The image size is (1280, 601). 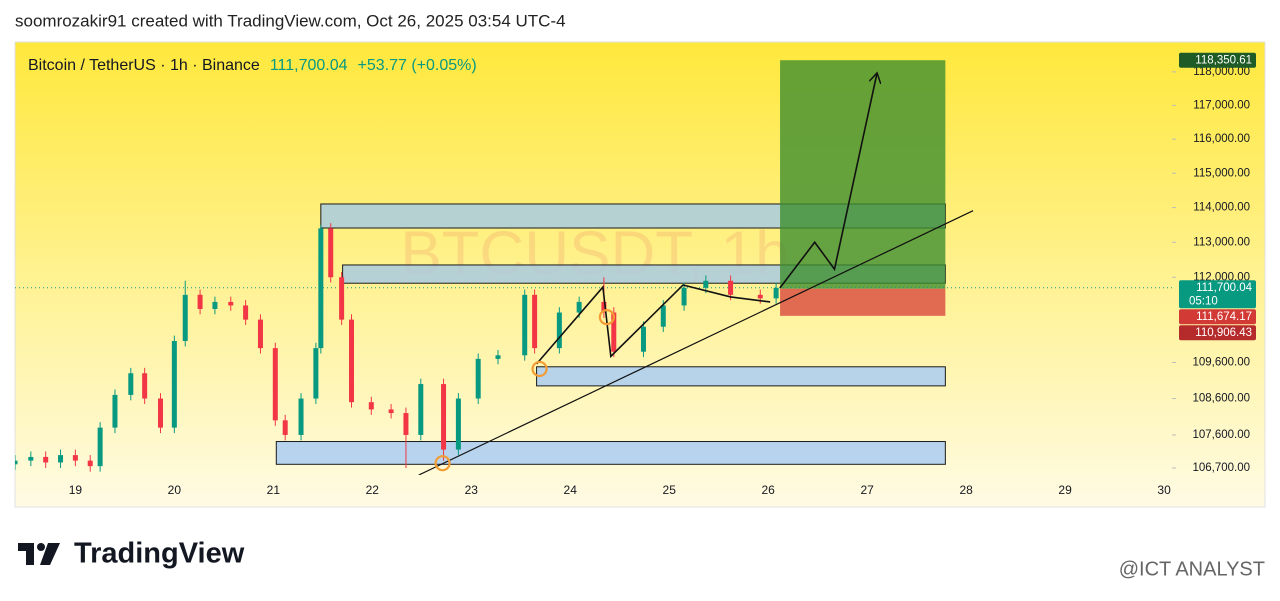 I want to click on x-tick-label: 25, so click(x=670, y=490).